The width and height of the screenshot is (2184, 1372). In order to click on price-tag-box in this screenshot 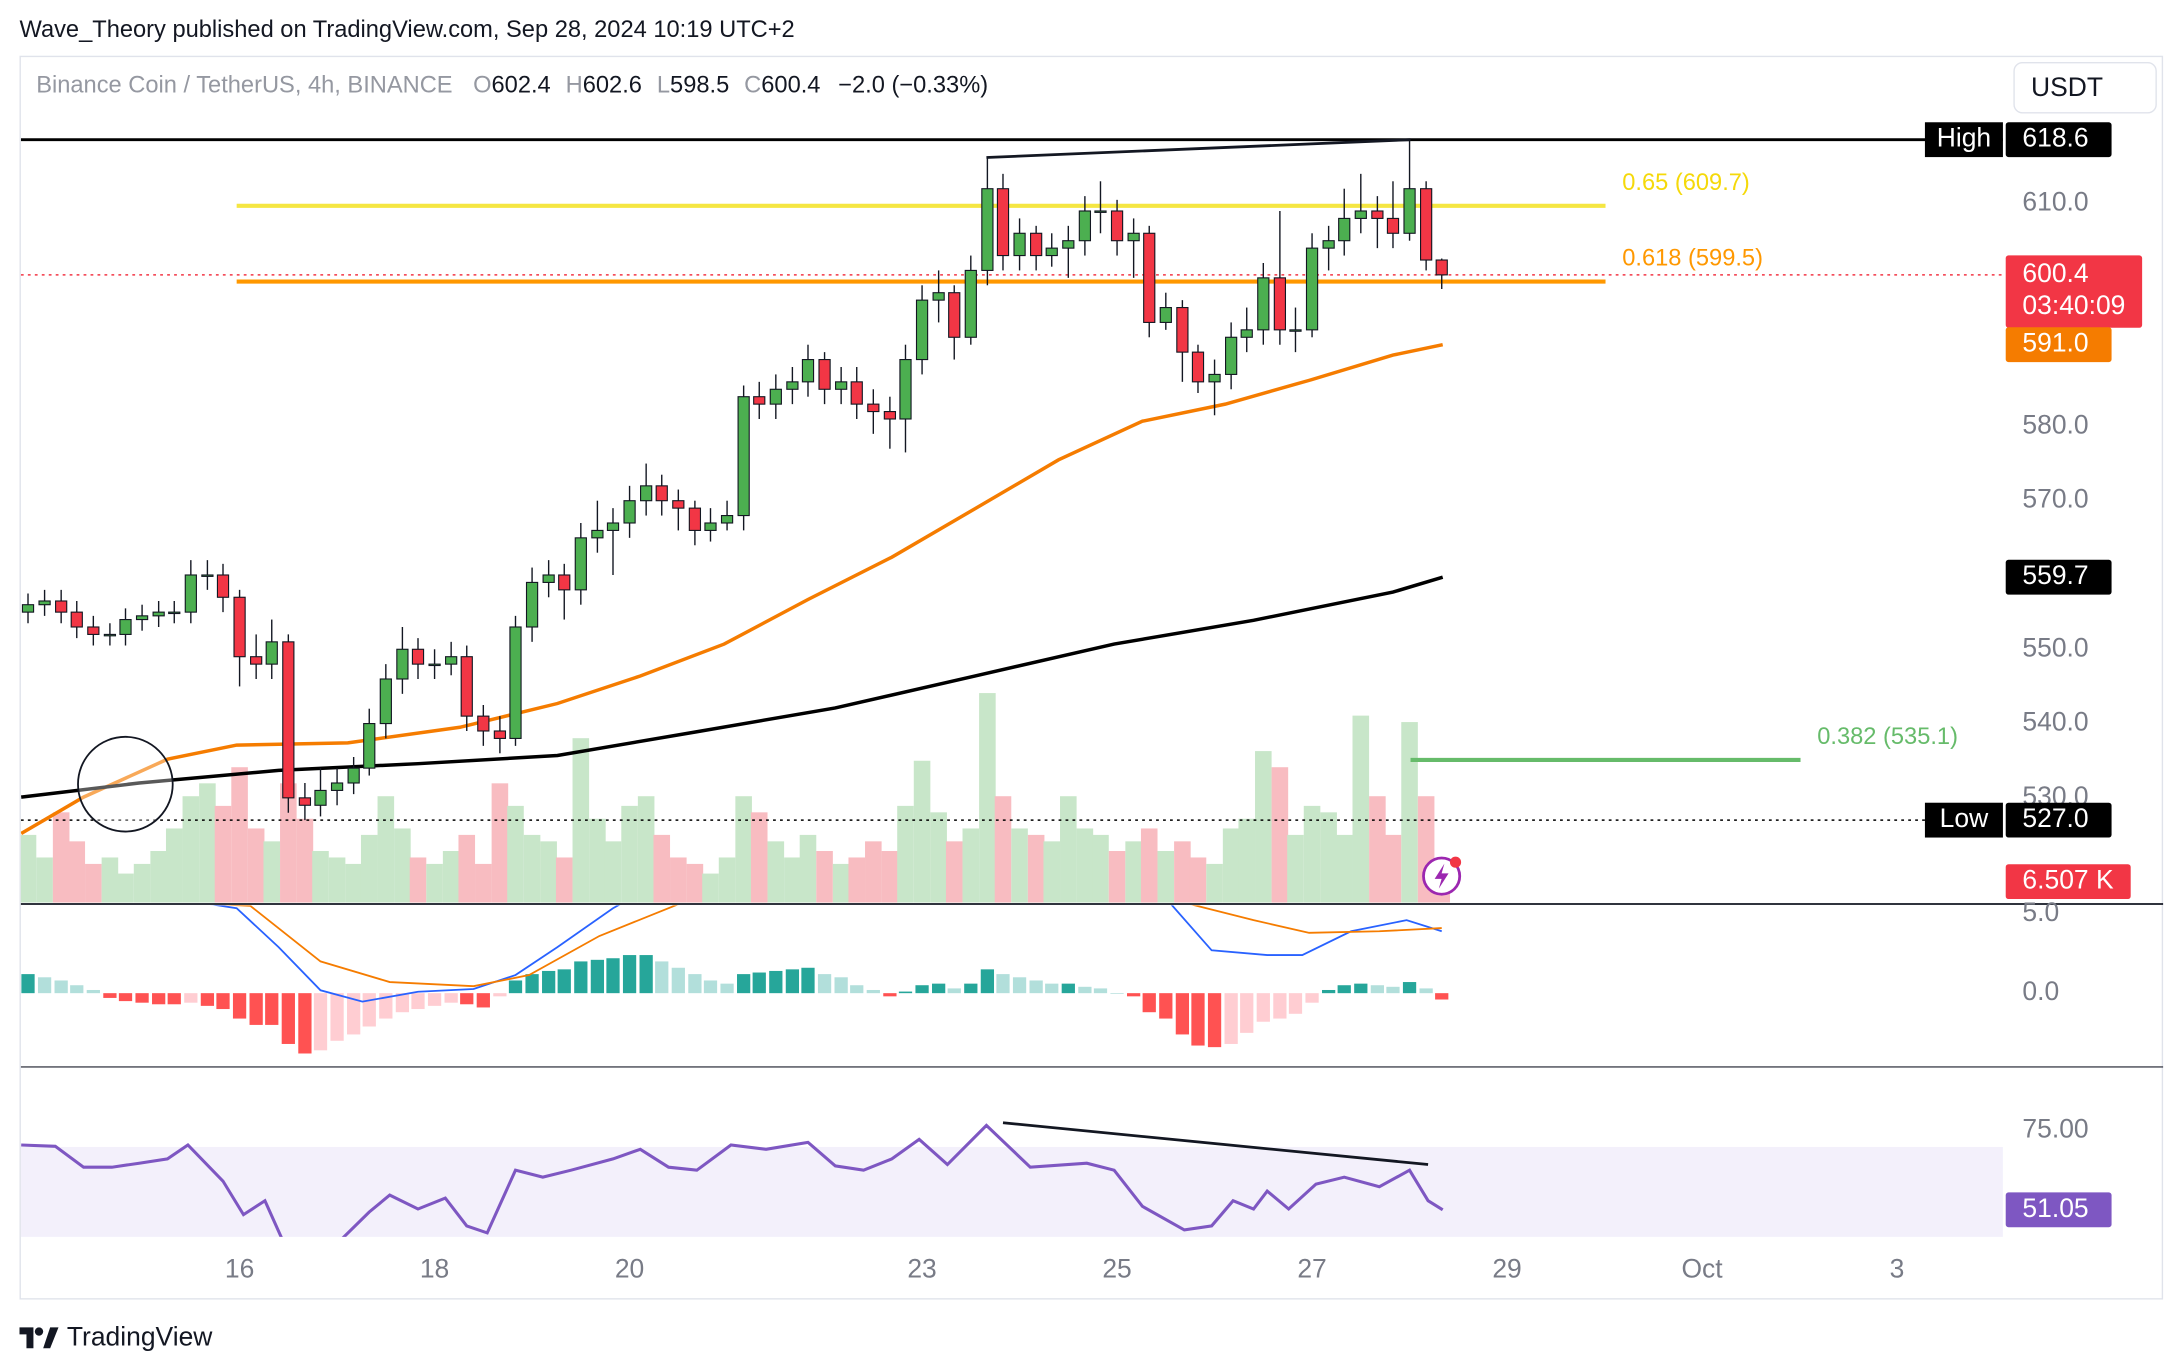, I will do `click(2058, 820)`.